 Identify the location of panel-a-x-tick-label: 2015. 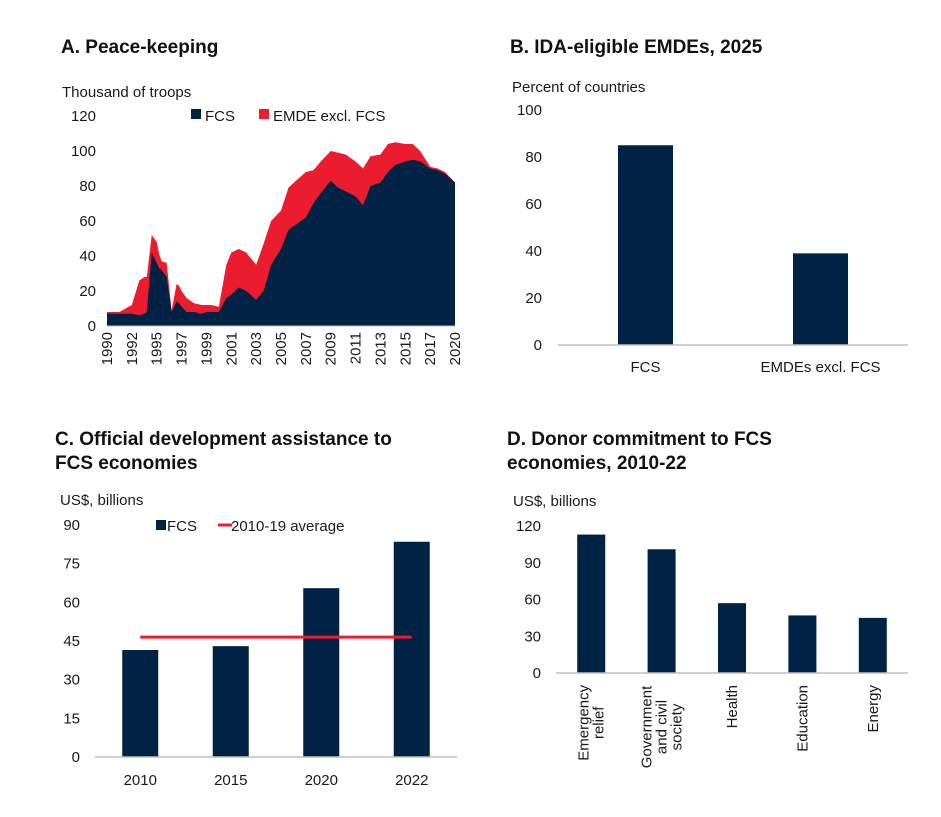
(405, 348).